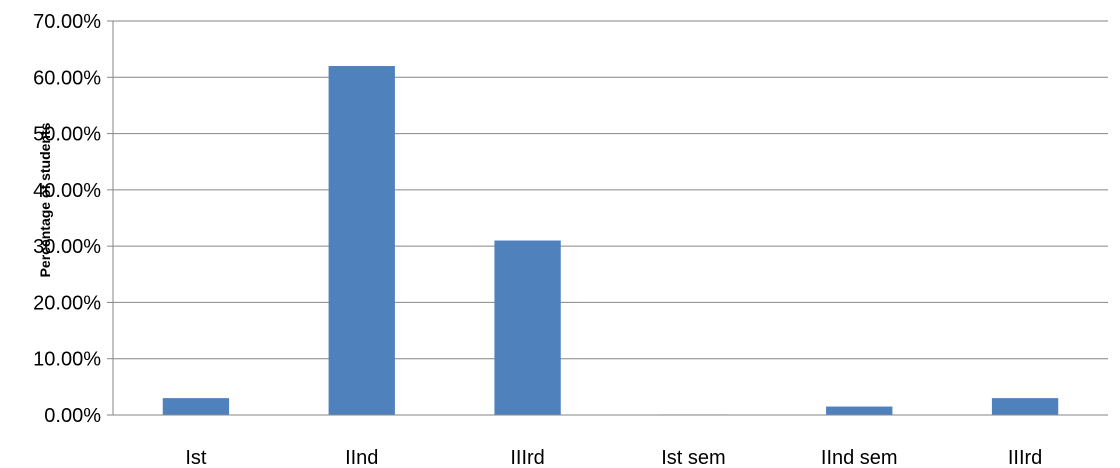 This screenshot has width=1120, height=468. What do you see at coordinates (67, 303) in the screenshot?
I see `y-tick-label: 20.00%` at bounding box center [67, 303].